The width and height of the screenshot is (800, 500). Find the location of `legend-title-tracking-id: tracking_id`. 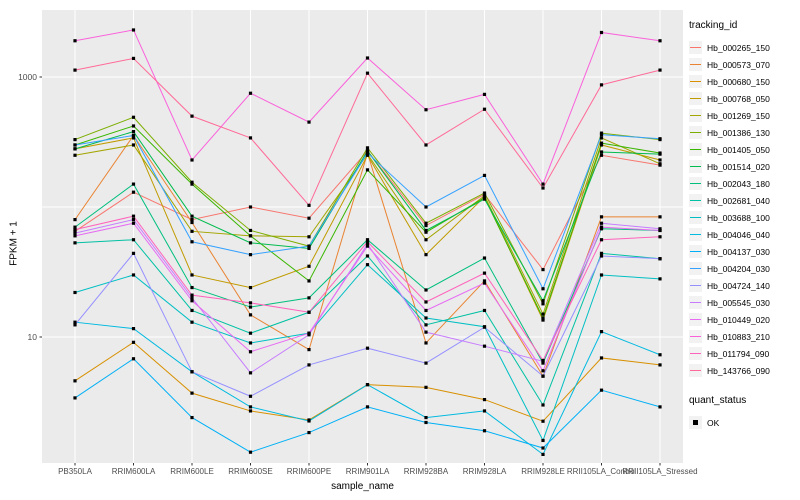

legend-title-tracking-id: tracking_id is located at coordinates (713, 25).